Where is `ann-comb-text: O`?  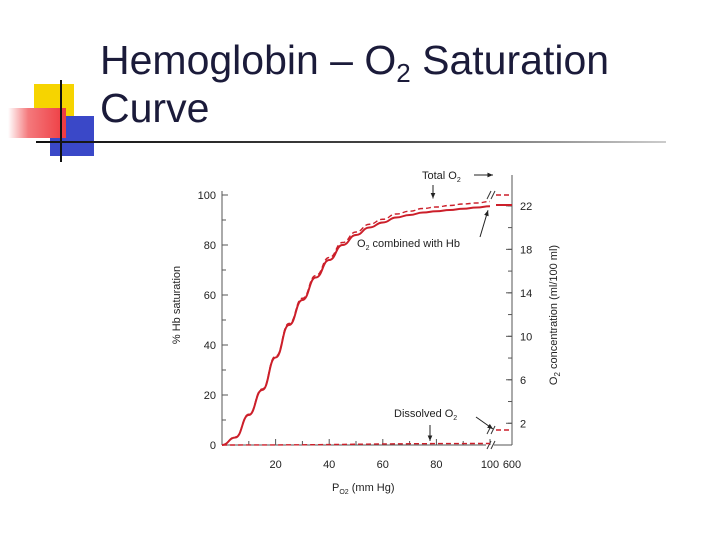 ann-comb-text: O is located at coordinates (361, 244).